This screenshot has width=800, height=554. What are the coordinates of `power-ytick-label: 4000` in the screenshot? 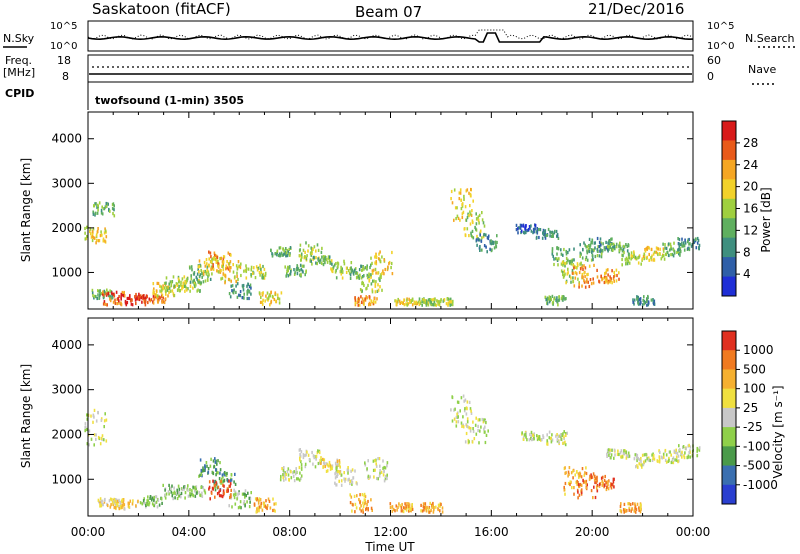 It's located at (66, 139).